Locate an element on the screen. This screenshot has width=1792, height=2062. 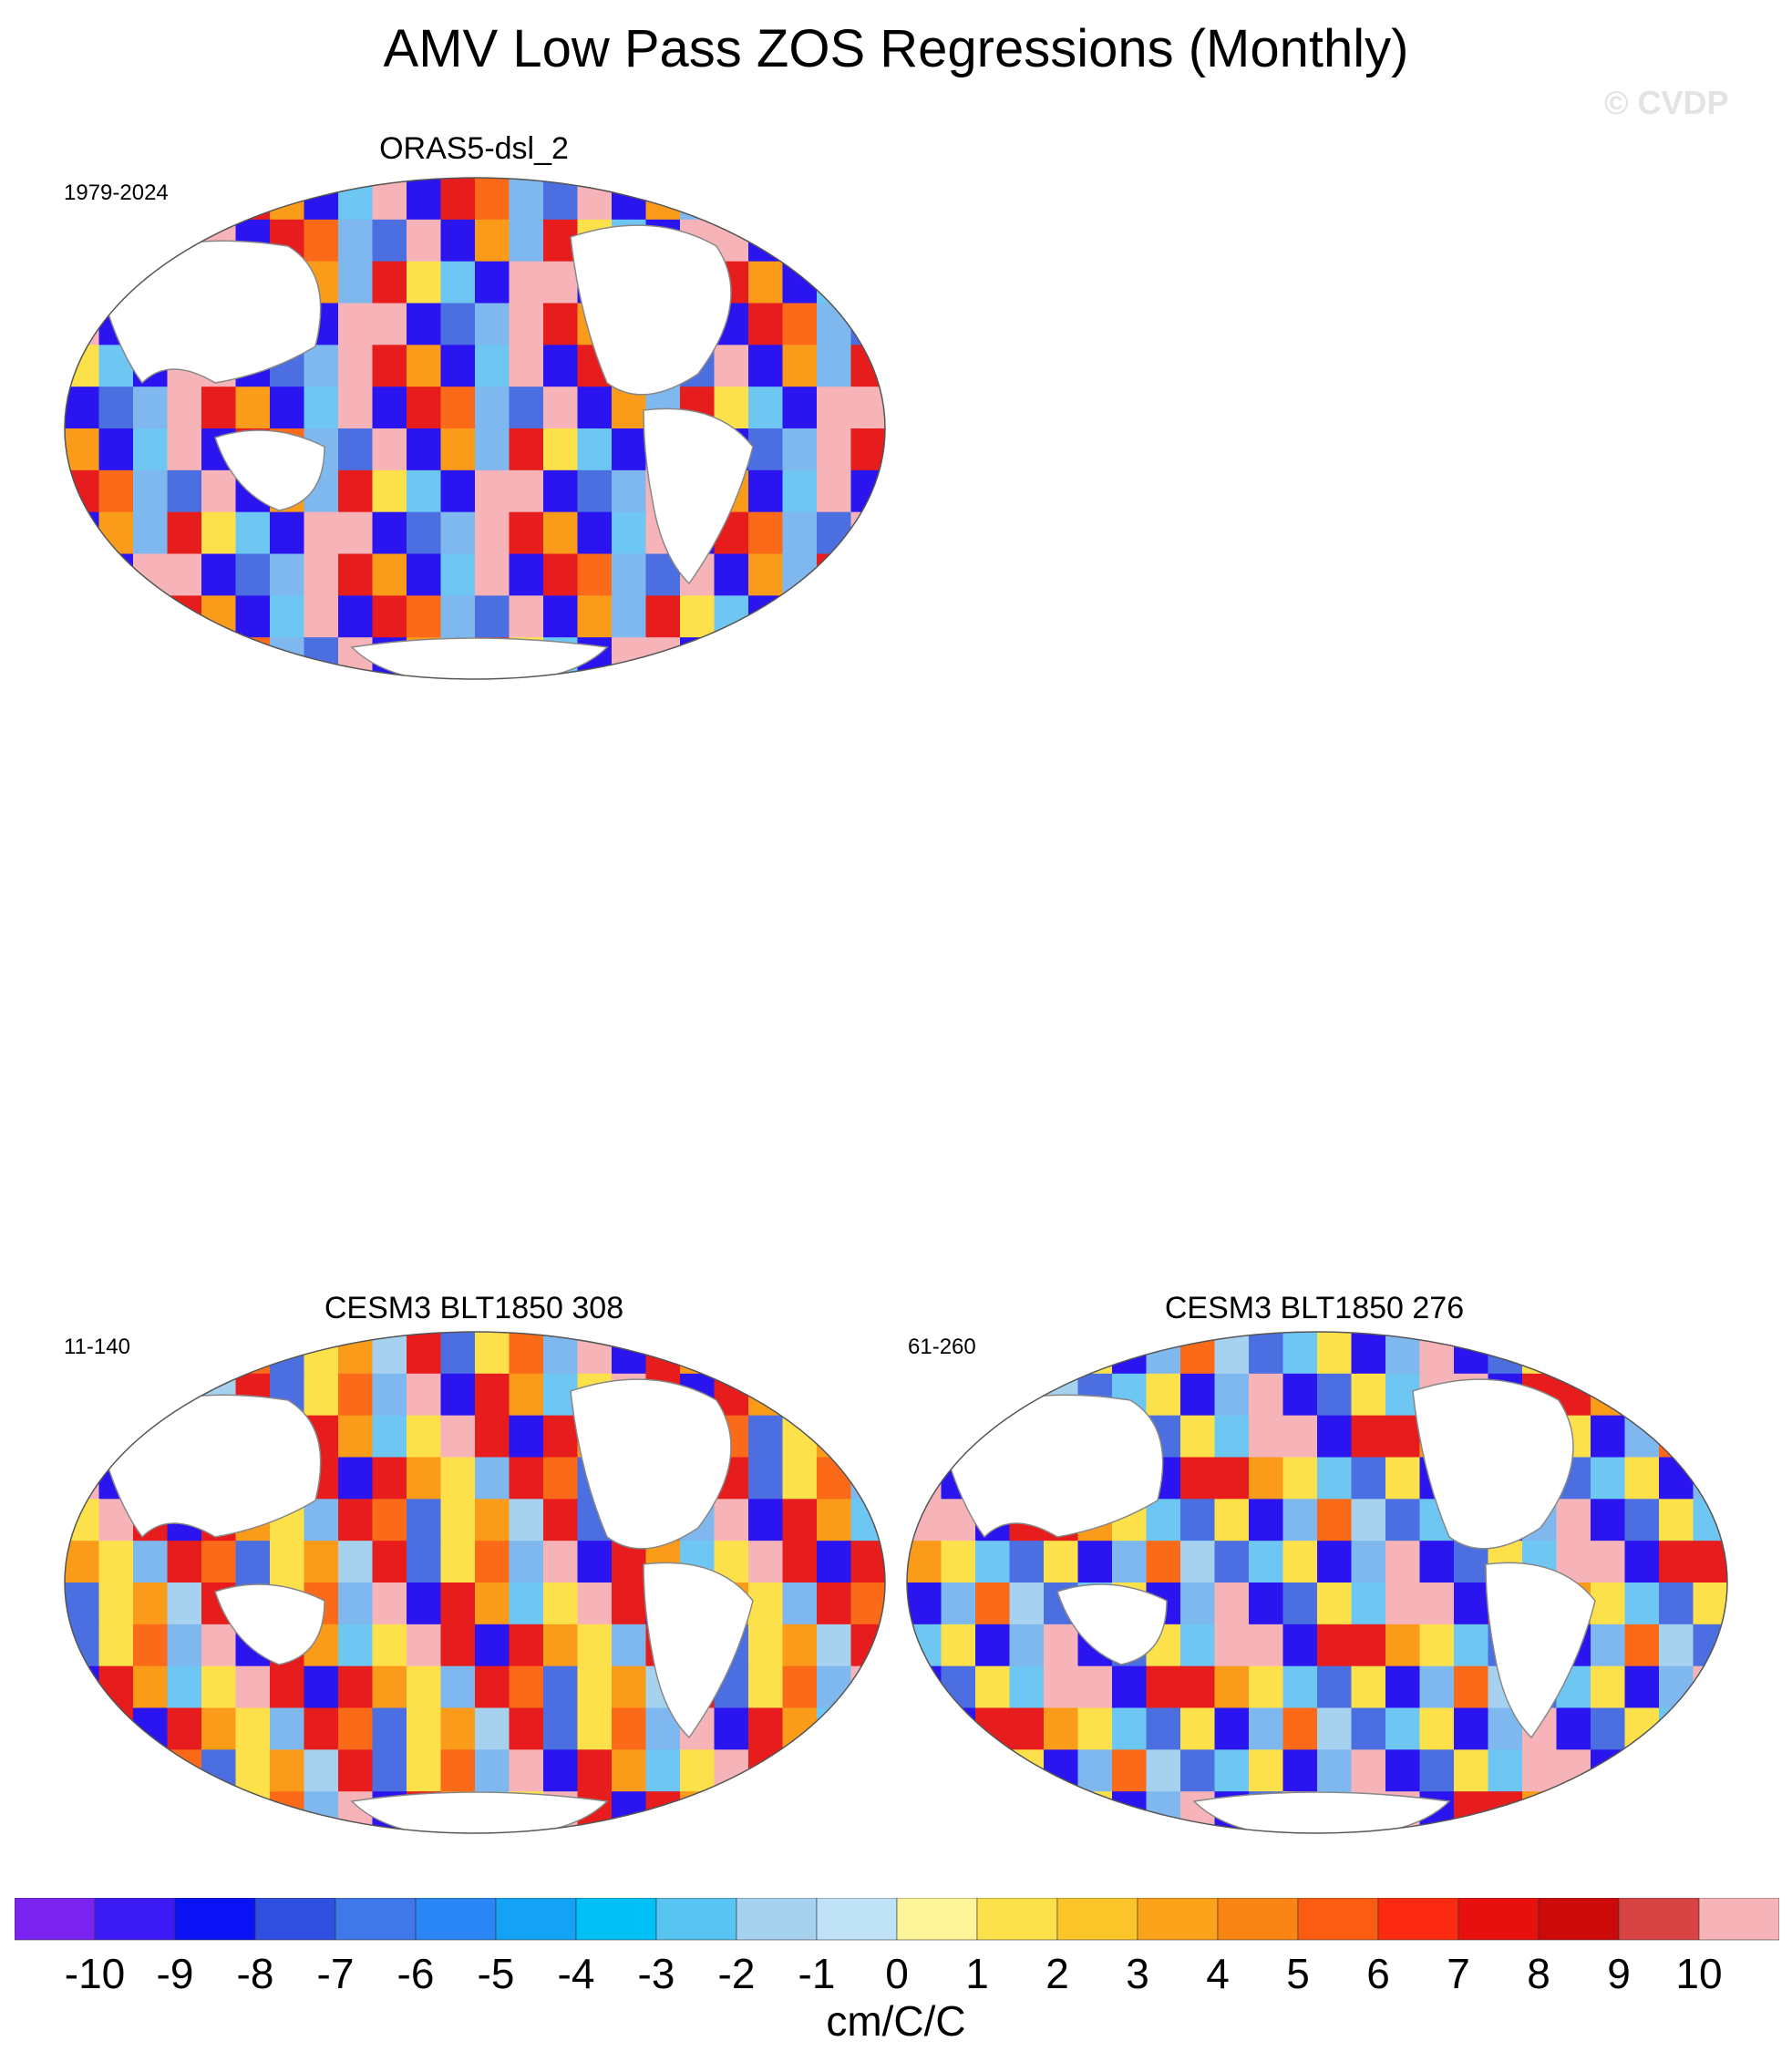
colorbar-tick-label: 10 is located at coordinates (1699, 1973).